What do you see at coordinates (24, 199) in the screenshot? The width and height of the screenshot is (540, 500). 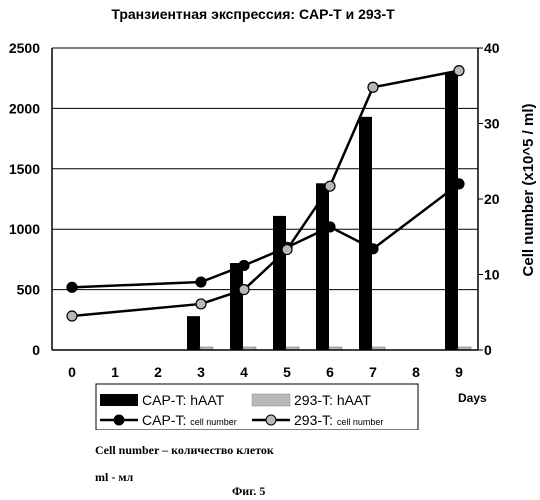 I see `y-tick-labels: 0 500 1000 1500 2000 2500` at bounding box center [24, 199].